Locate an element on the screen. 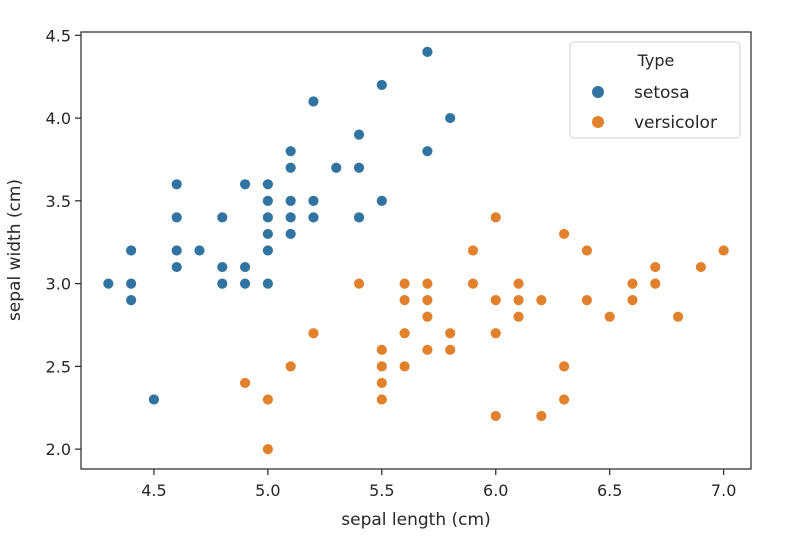 Image resolution: width=788 pixels, height=544 pixels. legend-marker-setosa is located at coordinates (598, 92).